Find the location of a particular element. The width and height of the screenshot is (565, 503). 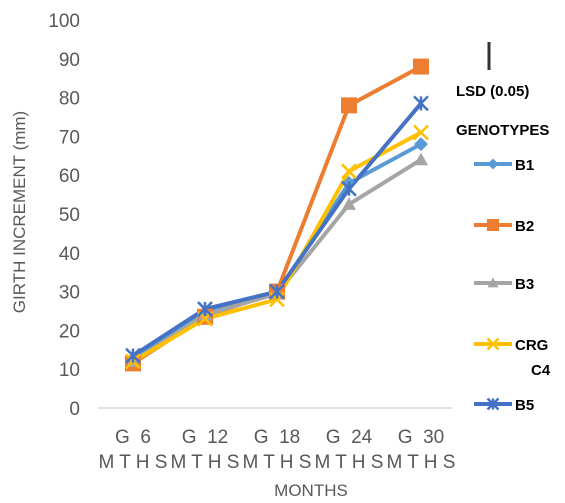

legend-lsd-label: LSD (0.05) is located at coordinates (492, 91).